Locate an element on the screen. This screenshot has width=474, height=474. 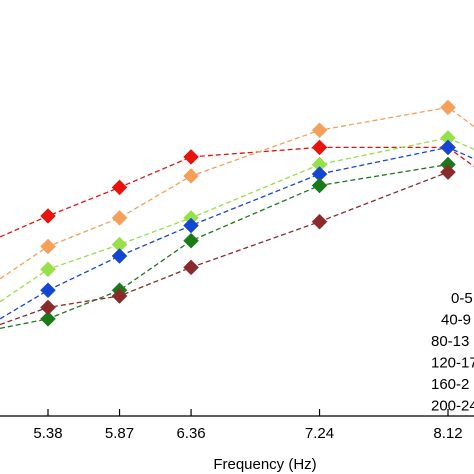
x-tick-label: 7.24 is located at coordinates (319, 433).